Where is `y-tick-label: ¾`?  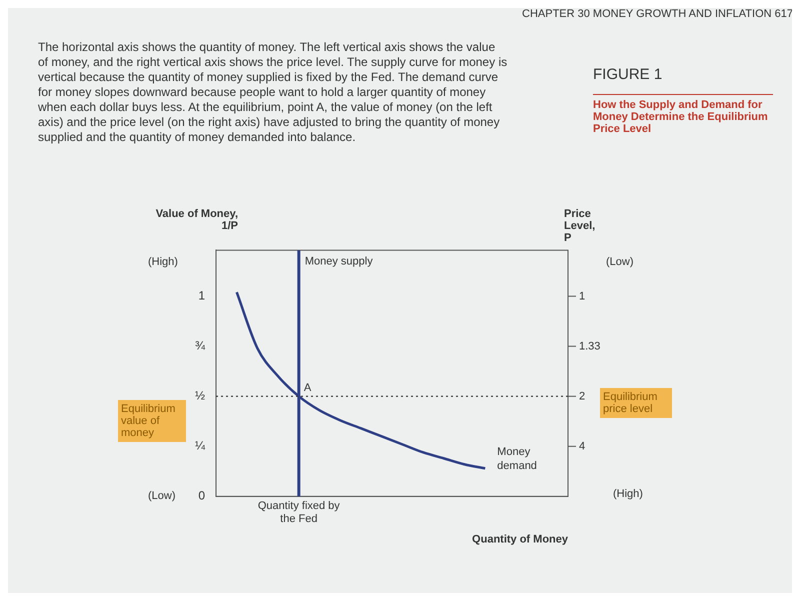
y-tick-label: ¾ is located at coordinates (200, 345).